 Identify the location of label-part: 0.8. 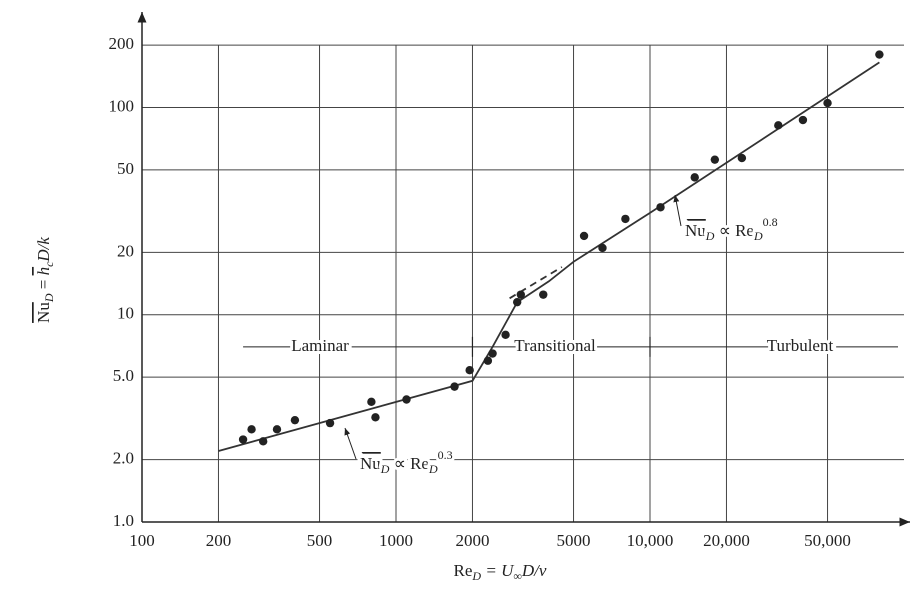
(770, 222).